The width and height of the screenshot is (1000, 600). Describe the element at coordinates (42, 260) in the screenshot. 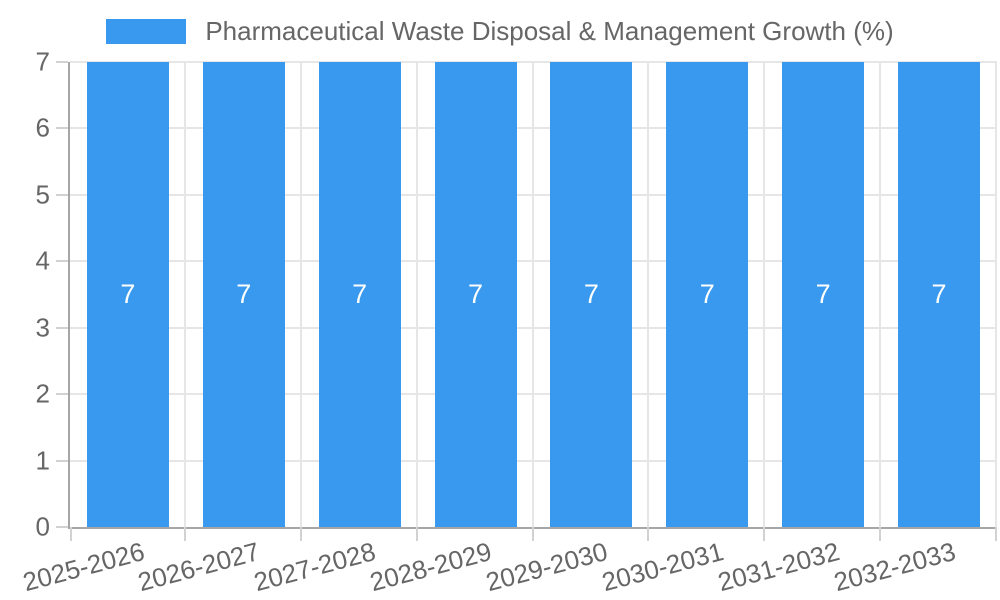

I see `y-axis-label: 4` at that location.